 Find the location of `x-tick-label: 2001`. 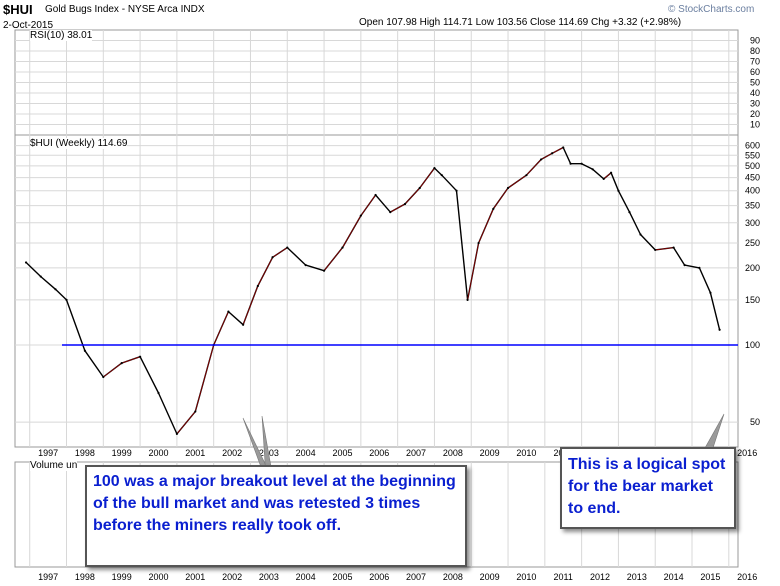

x-tick-label: 2001 is located at coordinates (195, 577).